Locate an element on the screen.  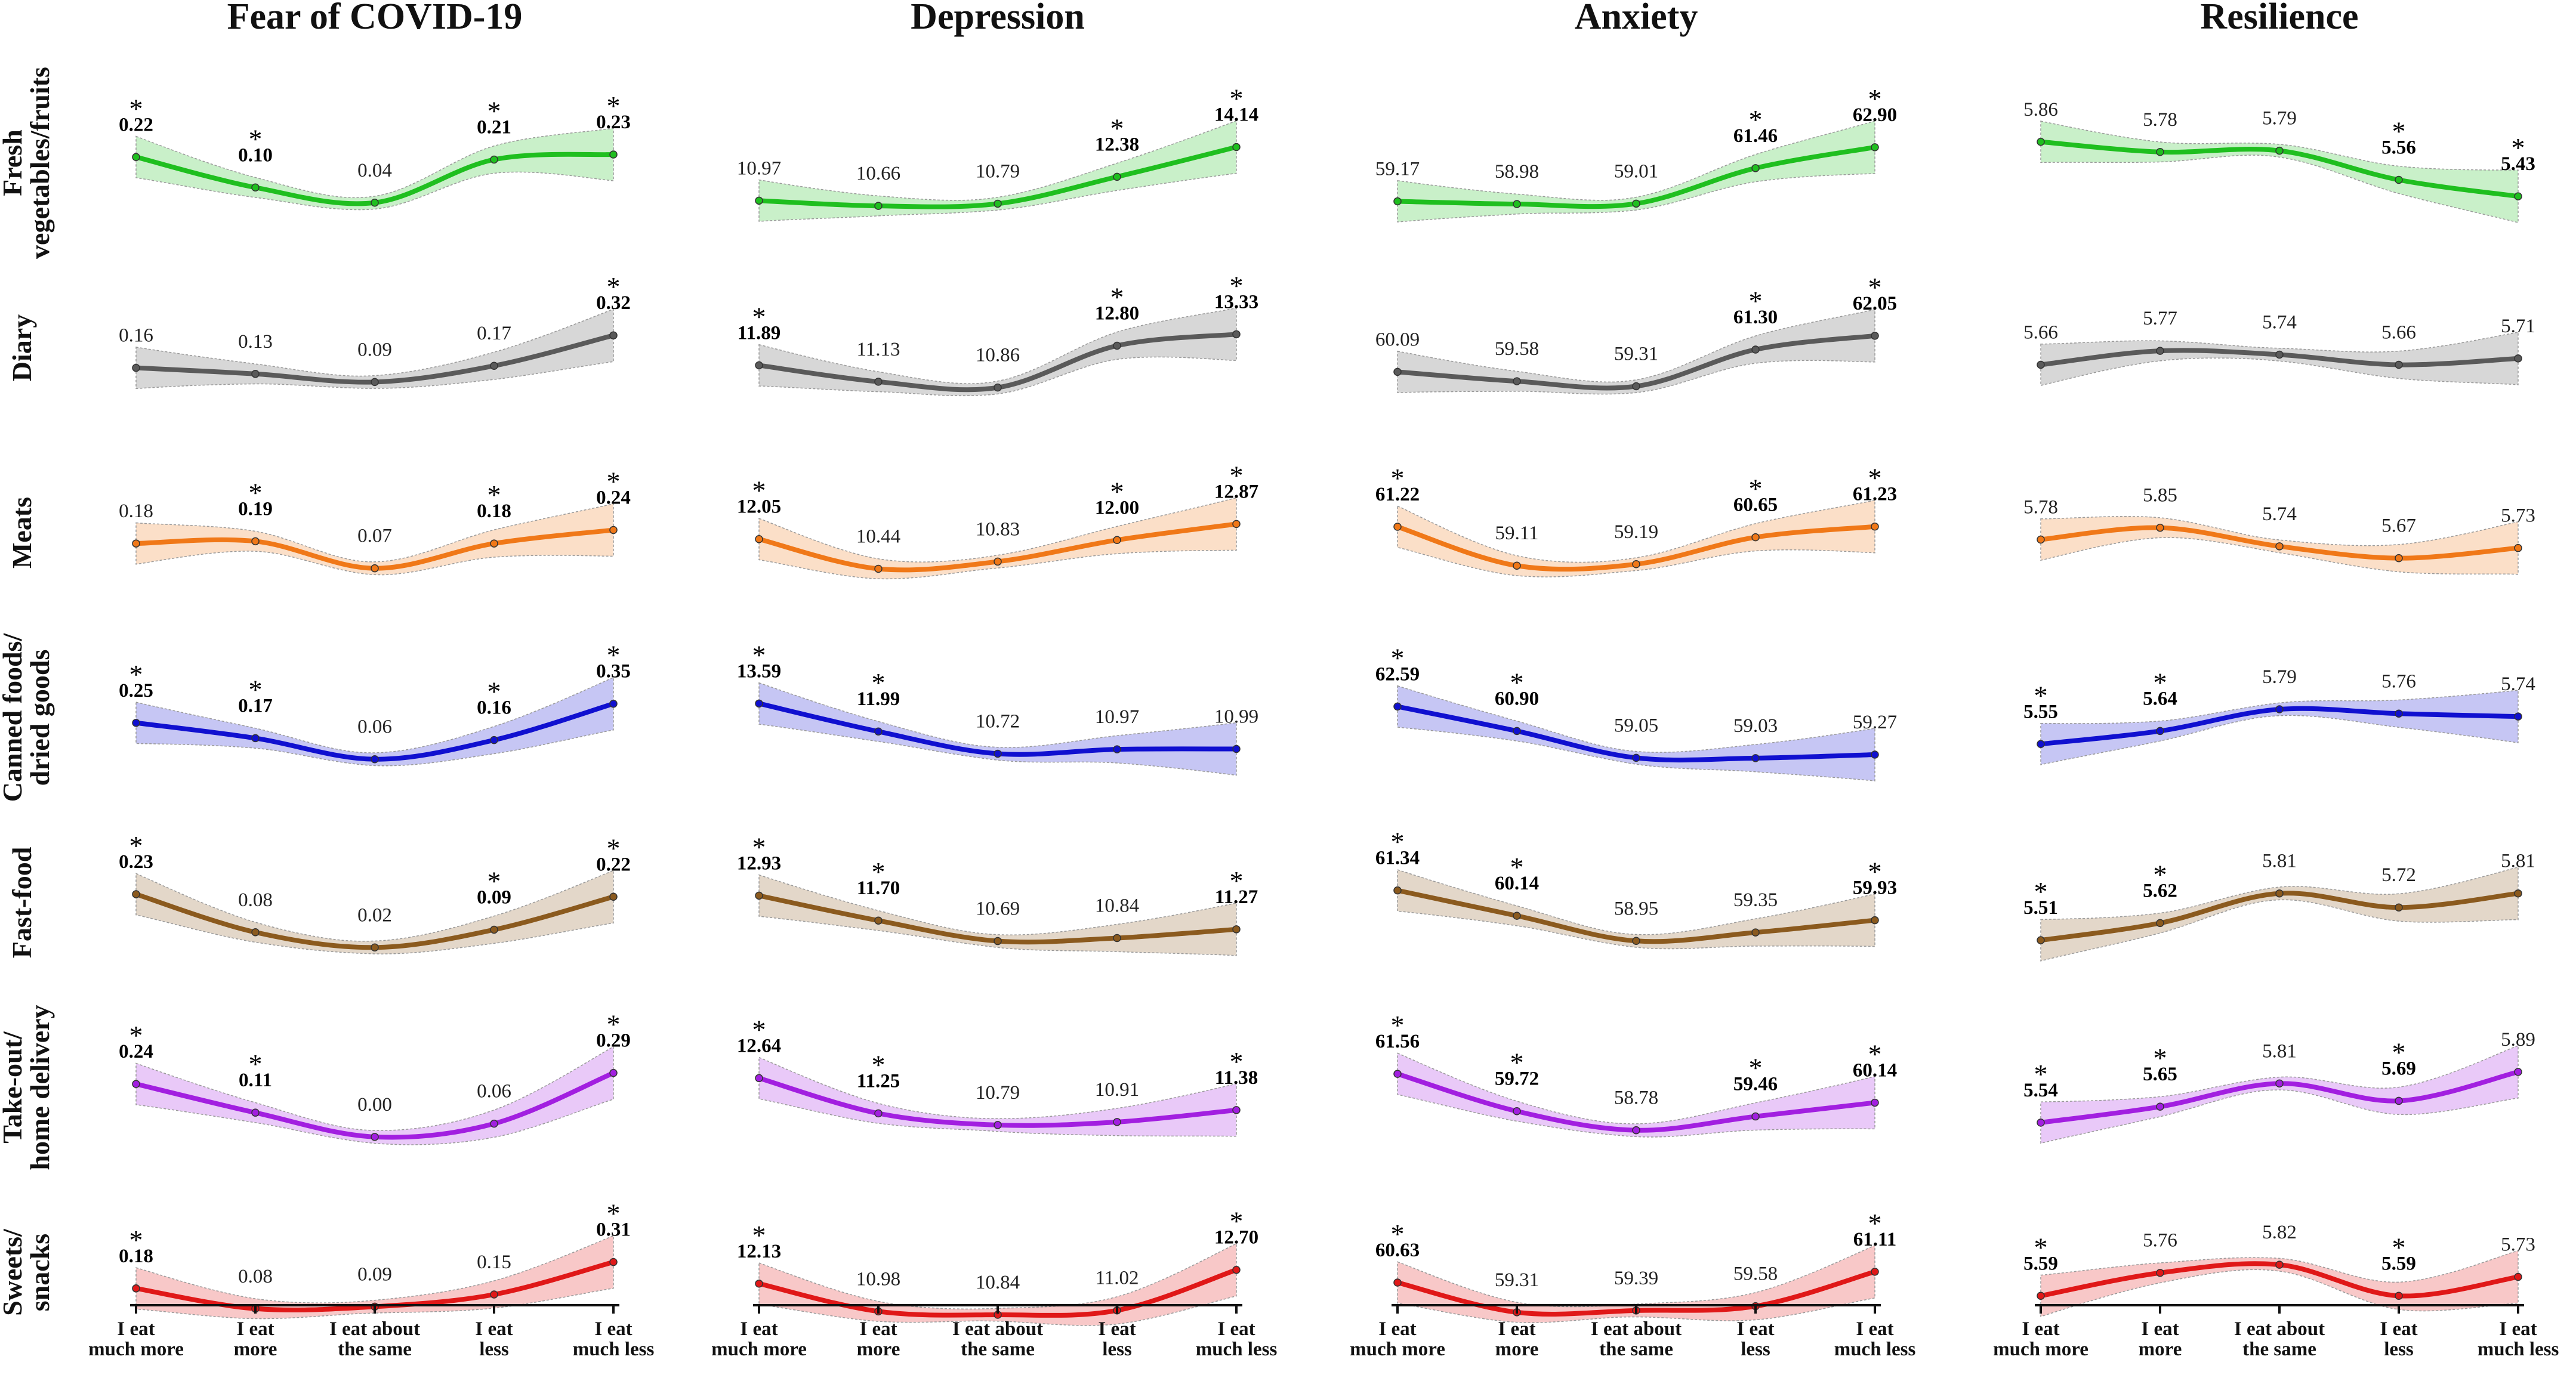
value-label-meats-fear-2: 0.07 is located at coordinates (375, 536).